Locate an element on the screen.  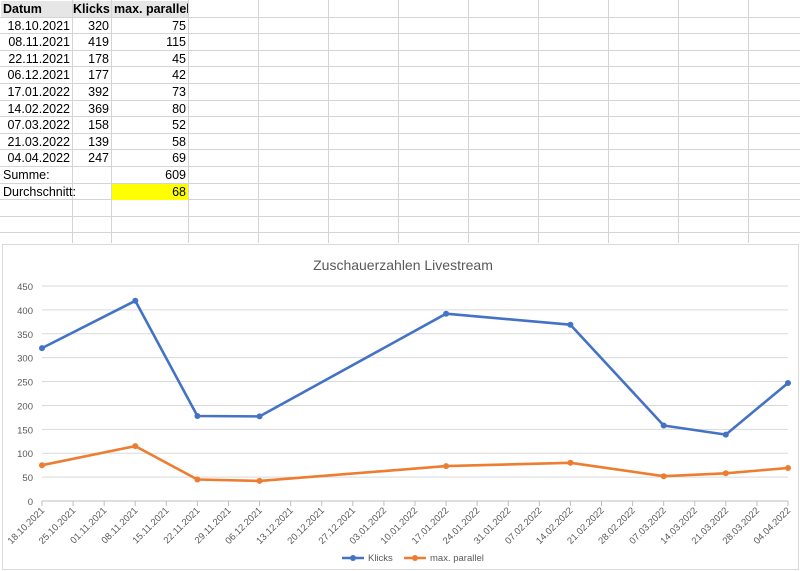
cell-max-parallel: 73 is located at coordinates (179, 92).